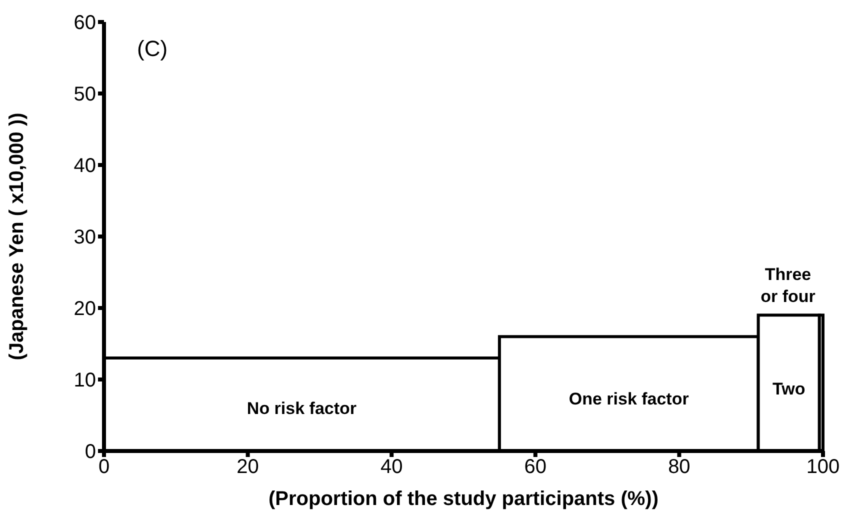 This screenshot has height=519, width=856. What do you see at coordinates (85, 95) in the screenshot?
I see `y-tick-label: 50` at bounding box center [85, 95].